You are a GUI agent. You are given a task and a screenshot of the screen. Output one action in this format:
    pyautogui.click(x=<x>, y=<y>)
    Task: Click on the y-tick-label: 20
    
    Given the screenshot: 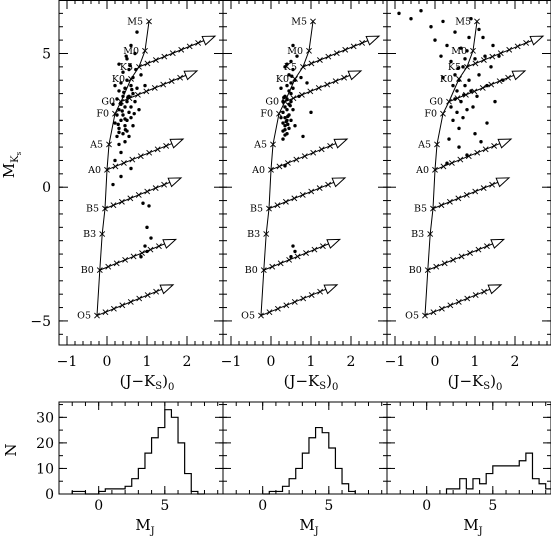 What is the action you would take?
    pyautogui.click(x=45, y=444)
    